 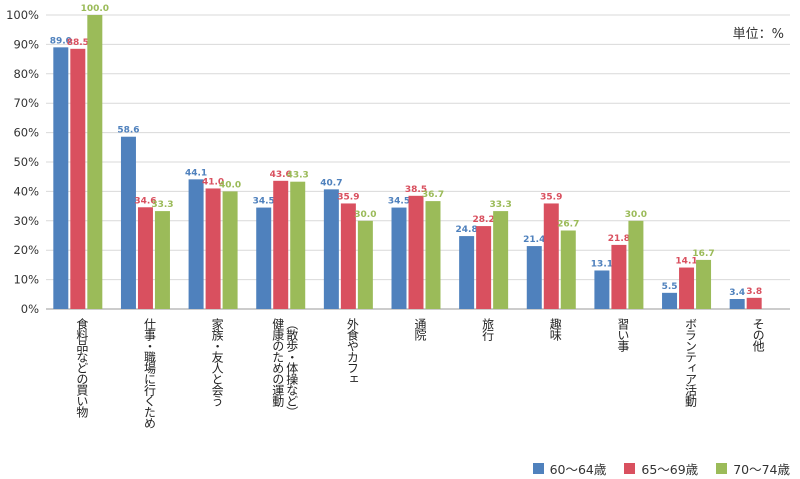 I want to click on y-tick-label: 90%, so click(x=26, y=44).